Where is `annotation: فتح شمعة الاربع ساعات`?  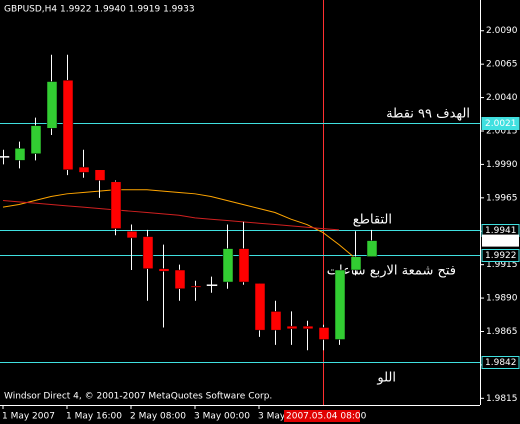 annotation: فتح شمعة الاربع ساعات is located at coordinates (391, 271).